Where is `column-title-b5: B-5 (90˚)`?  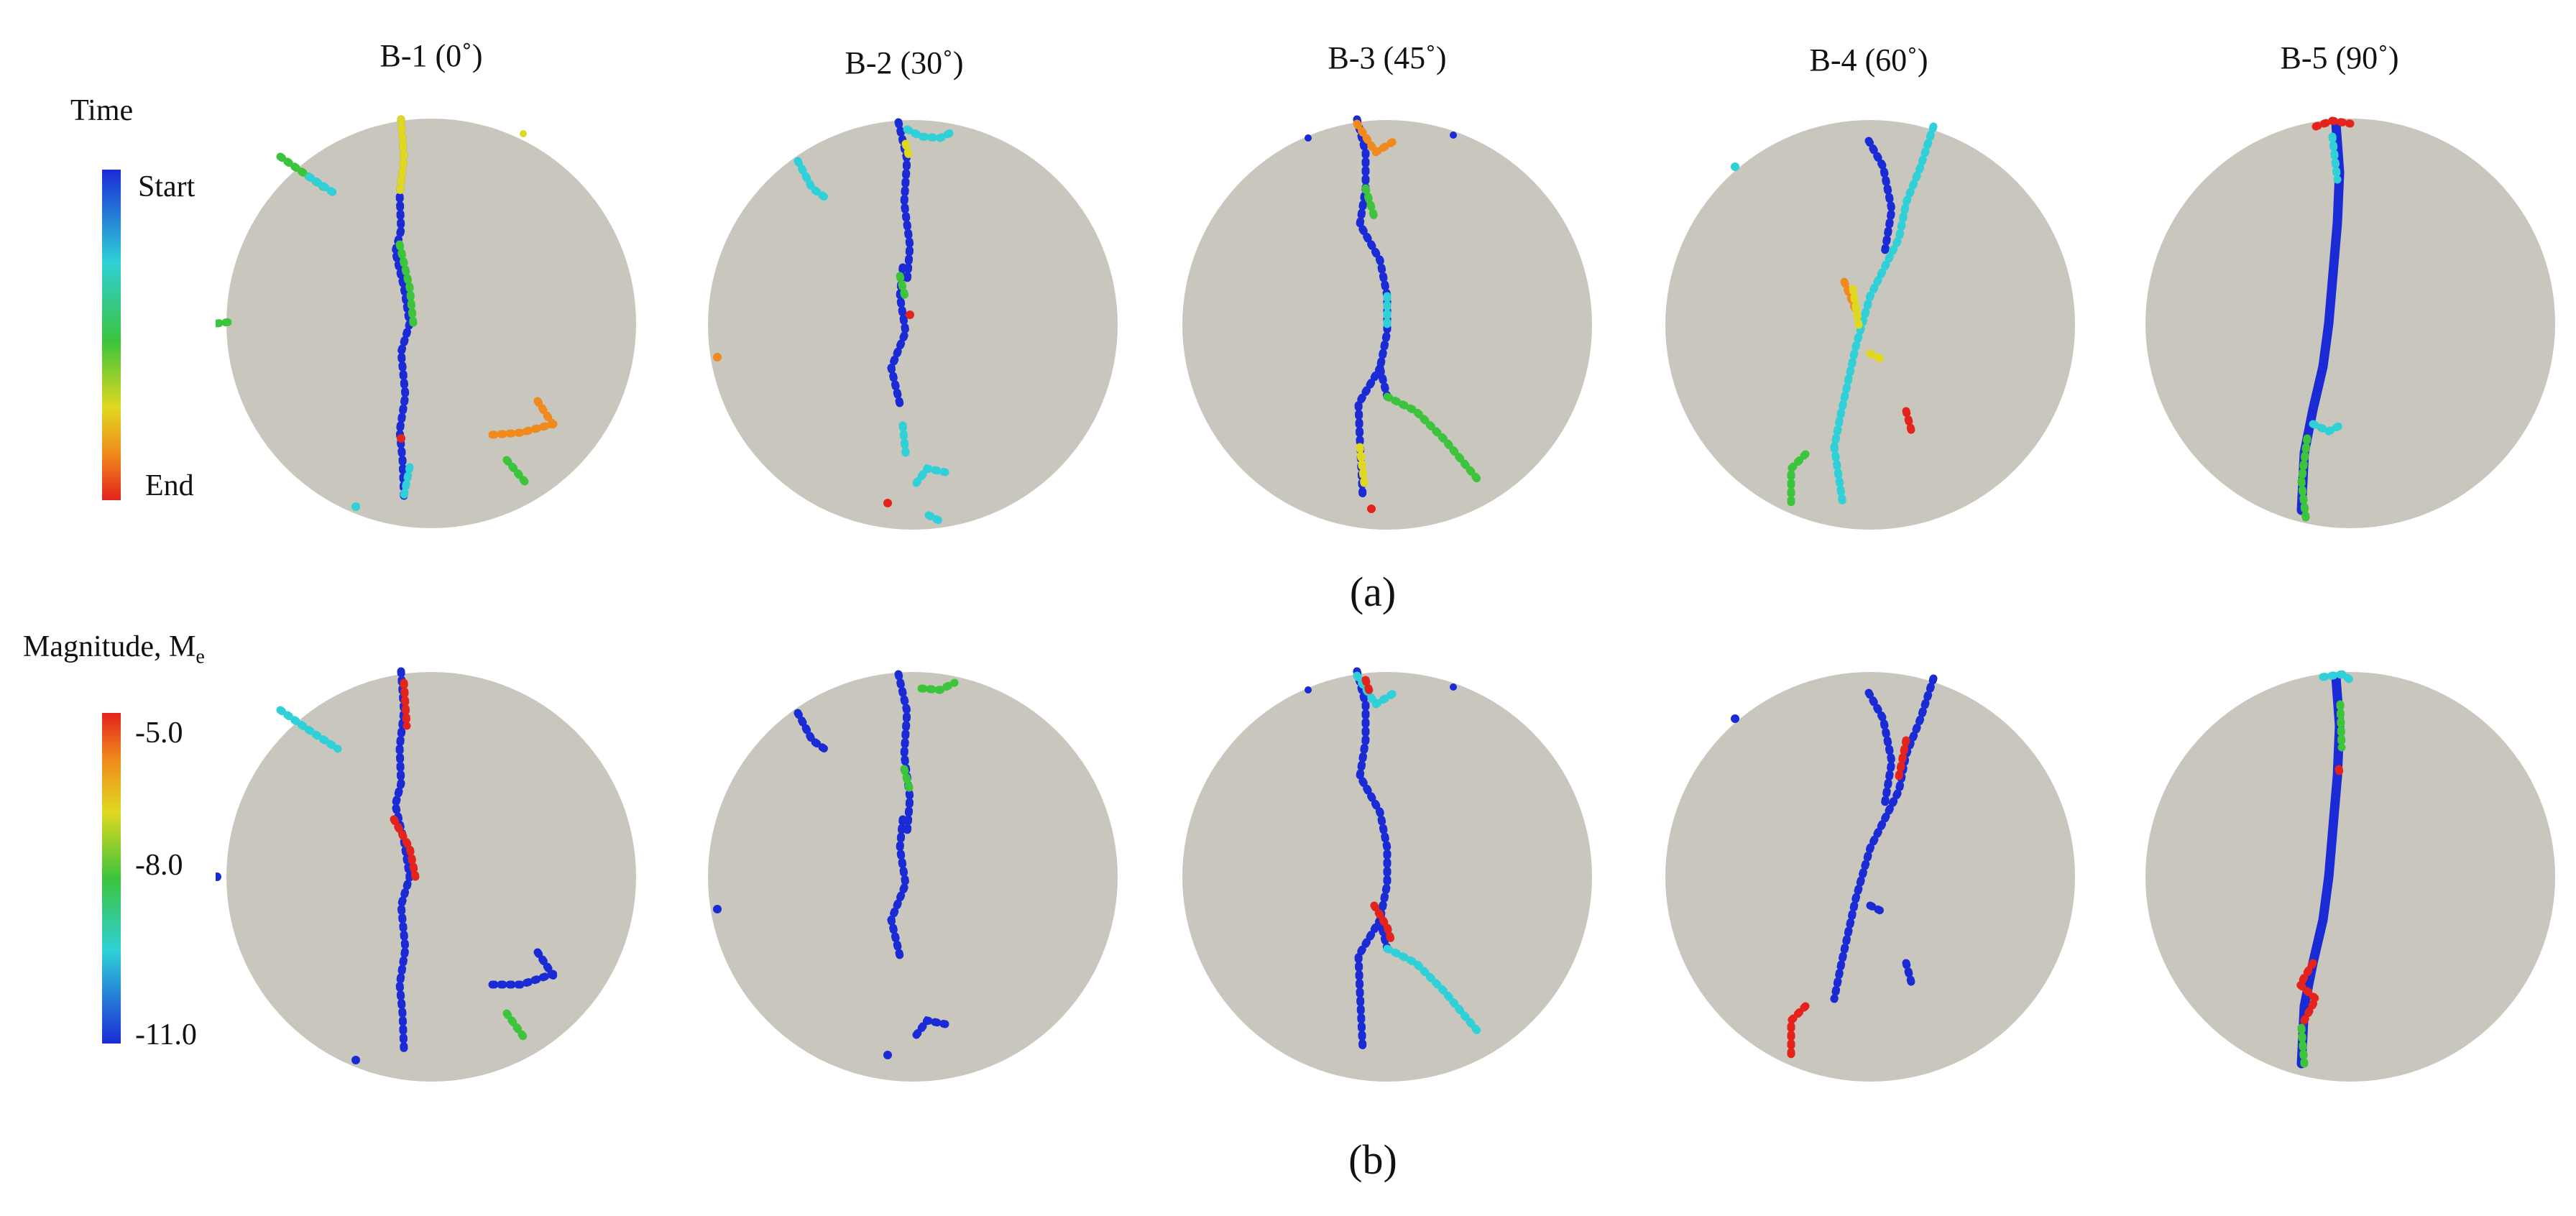 column-title-b5: B-5 (90˚) is located at coordinates (2339, 58).